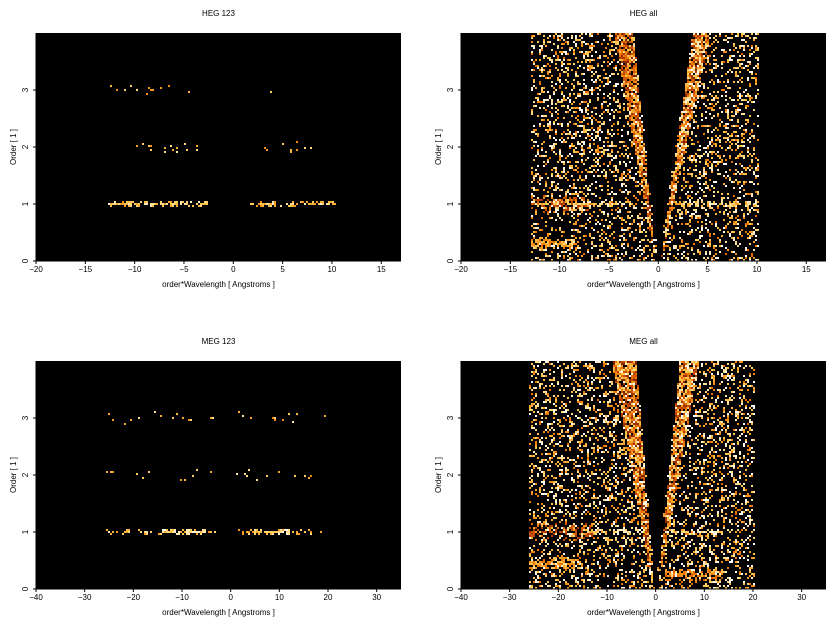 This screenshot has height=627, width=836. Describe the element at coordinates (376, 597) in the screenshot. I see `x-tick-label: 30` at that location.